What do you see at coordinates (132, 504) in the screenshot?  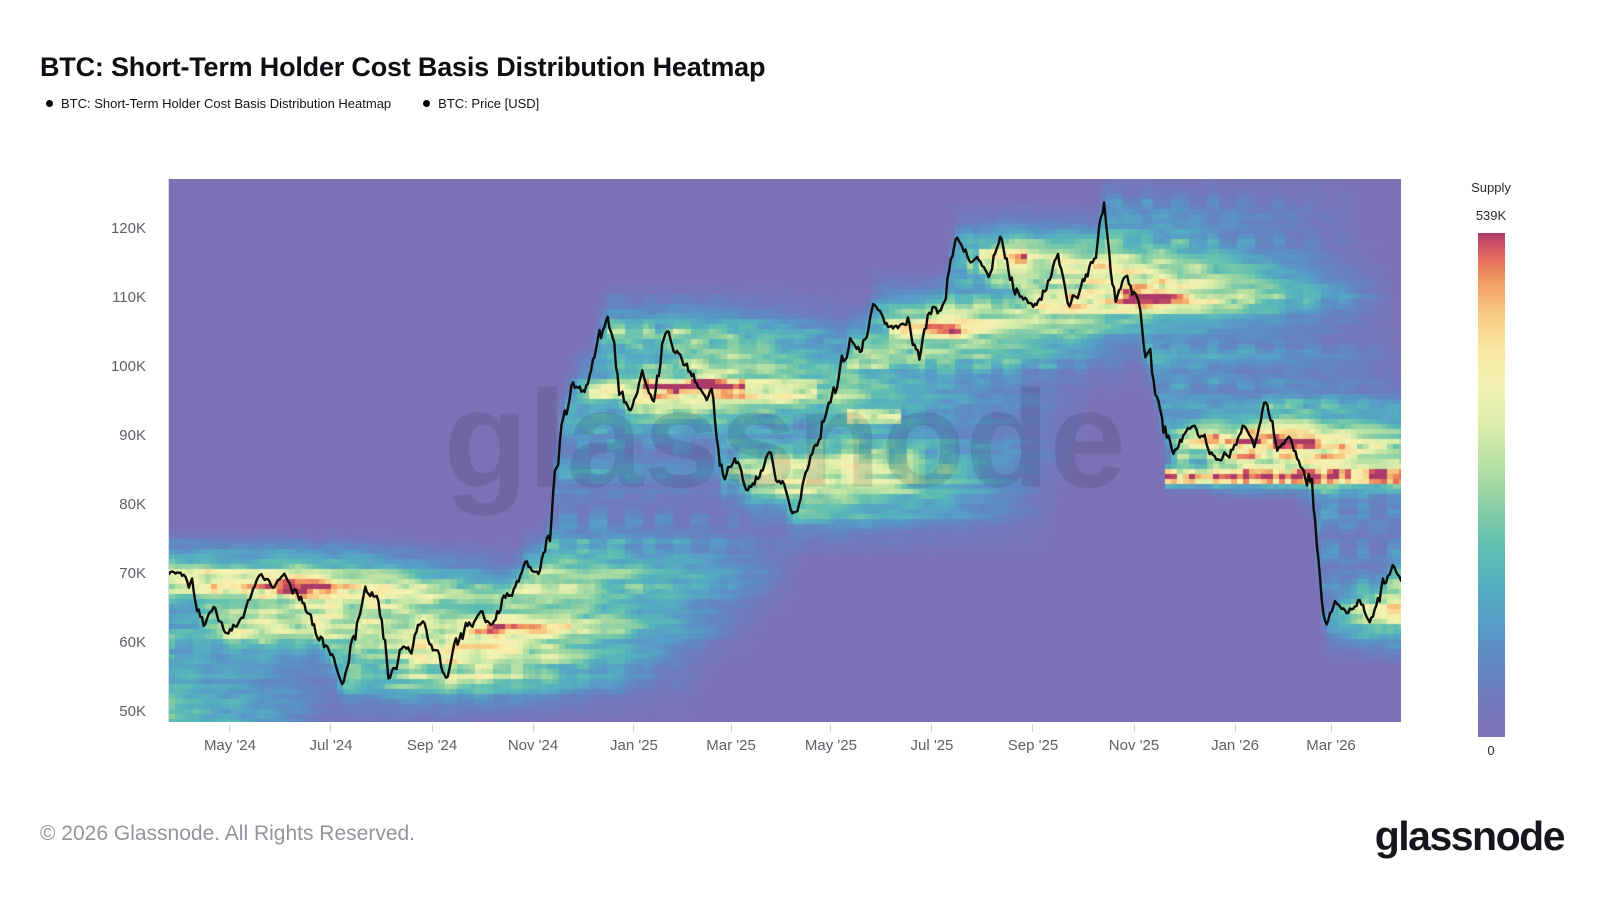 I see `y-tick-label: 80K` at bounding box center [132, 504].